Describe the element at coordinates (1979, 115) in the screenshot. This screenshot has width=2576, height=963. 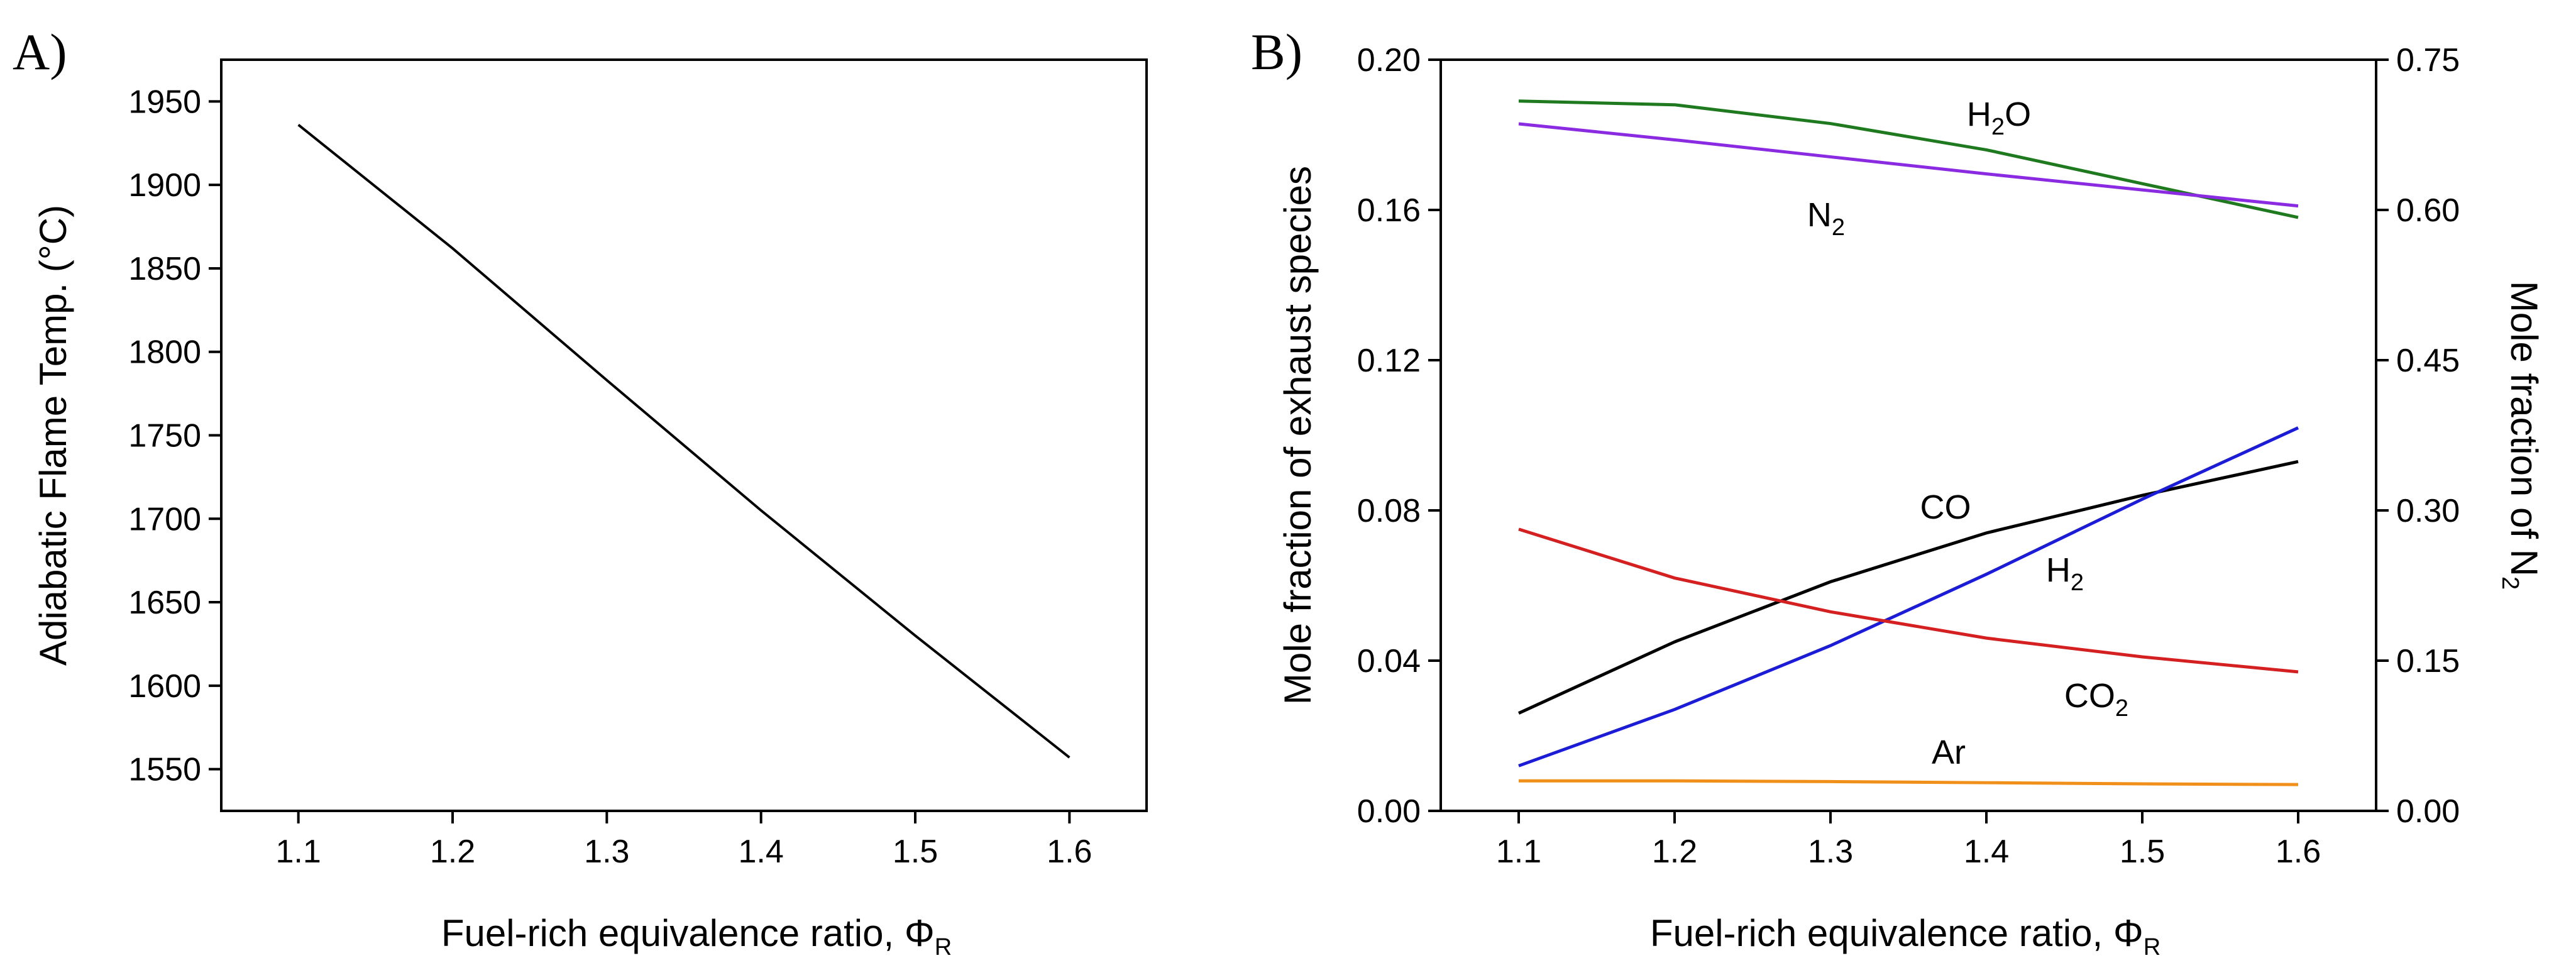
I see `curve-label-h2o-main: H` at that location.